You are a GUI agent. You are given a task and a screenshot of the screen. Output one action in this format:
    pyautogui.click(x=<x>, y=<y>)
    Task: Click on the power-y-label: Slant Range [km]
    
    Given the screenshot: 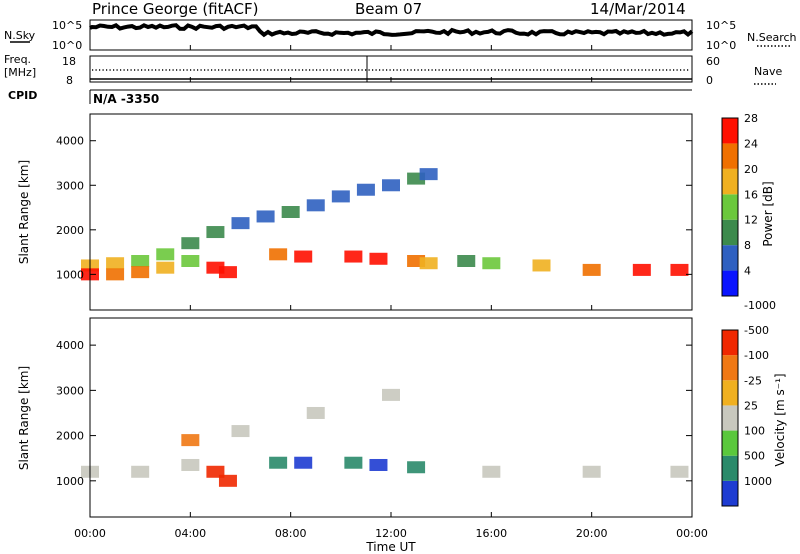 What is the action you would take?
    pyautogui.click(x=24, y=212)
    